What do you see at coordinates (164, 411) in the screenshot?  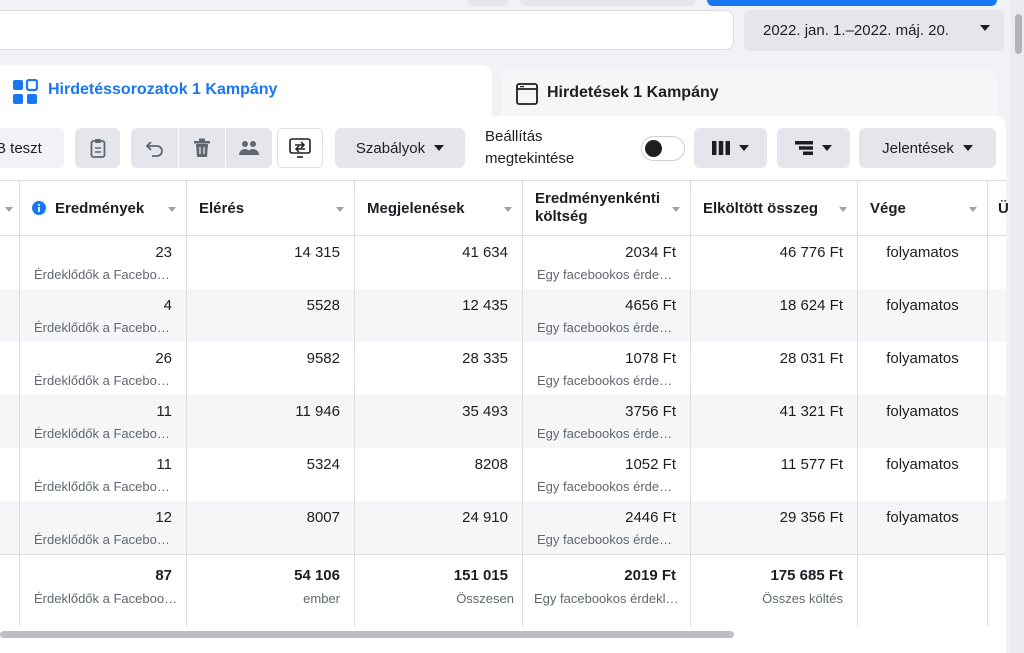 I see `results-value: 11` at bounding box center [164, 411].